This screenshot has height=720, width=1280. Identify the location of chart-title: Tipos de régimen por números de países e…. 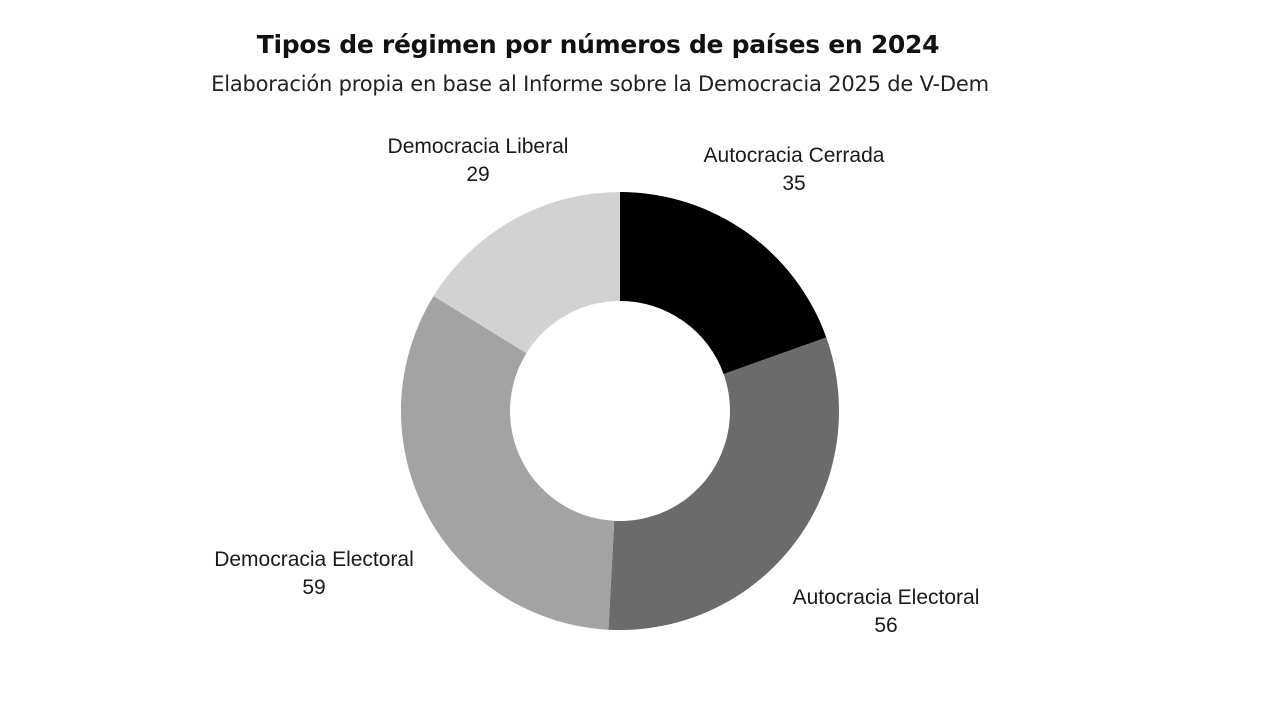
(598, 44).